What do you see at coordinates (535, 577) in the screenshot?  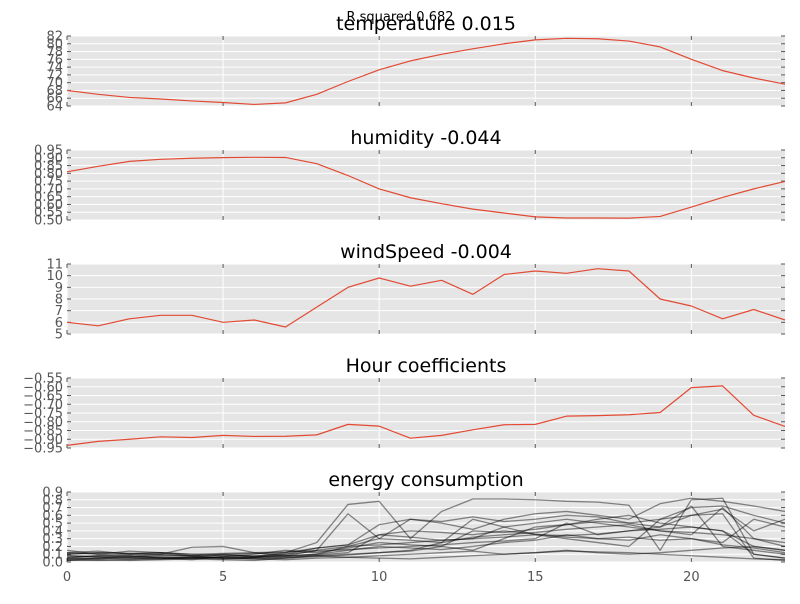 I see `x-tick-label: 15` at bounding box center [535, 577].